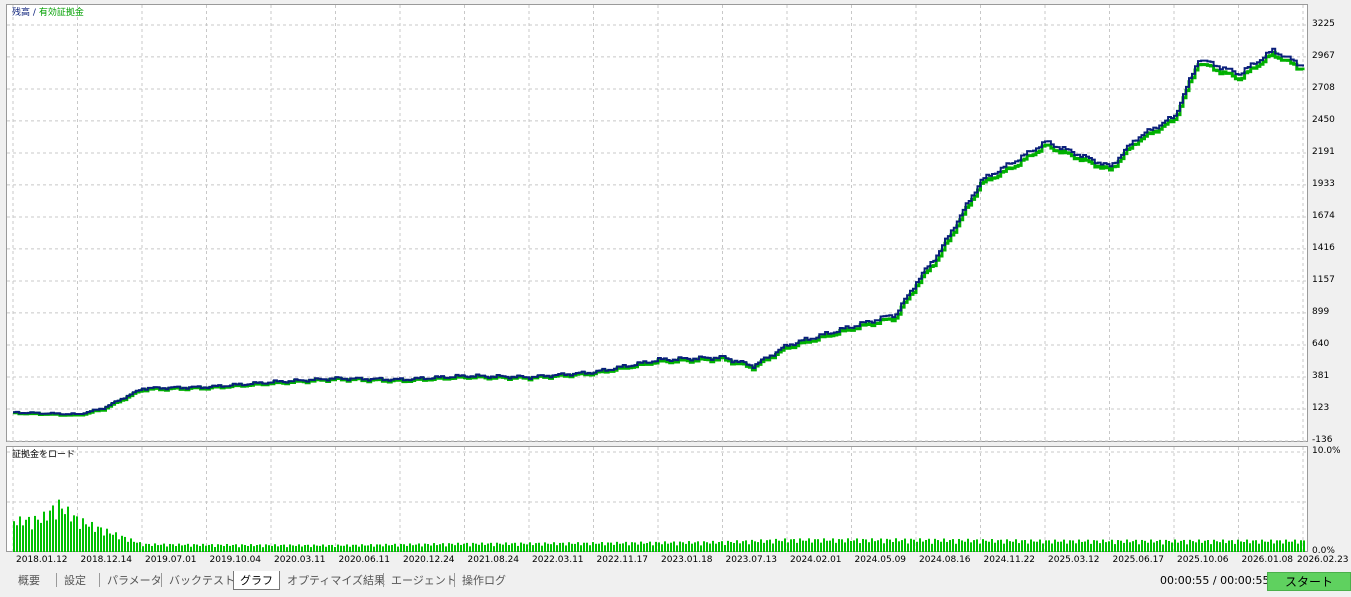 This screenshot has height=597, width=1351. Describe the element at coordinates (256, 580) in the screenshot. I see `tab-4: グラフ` at that location.